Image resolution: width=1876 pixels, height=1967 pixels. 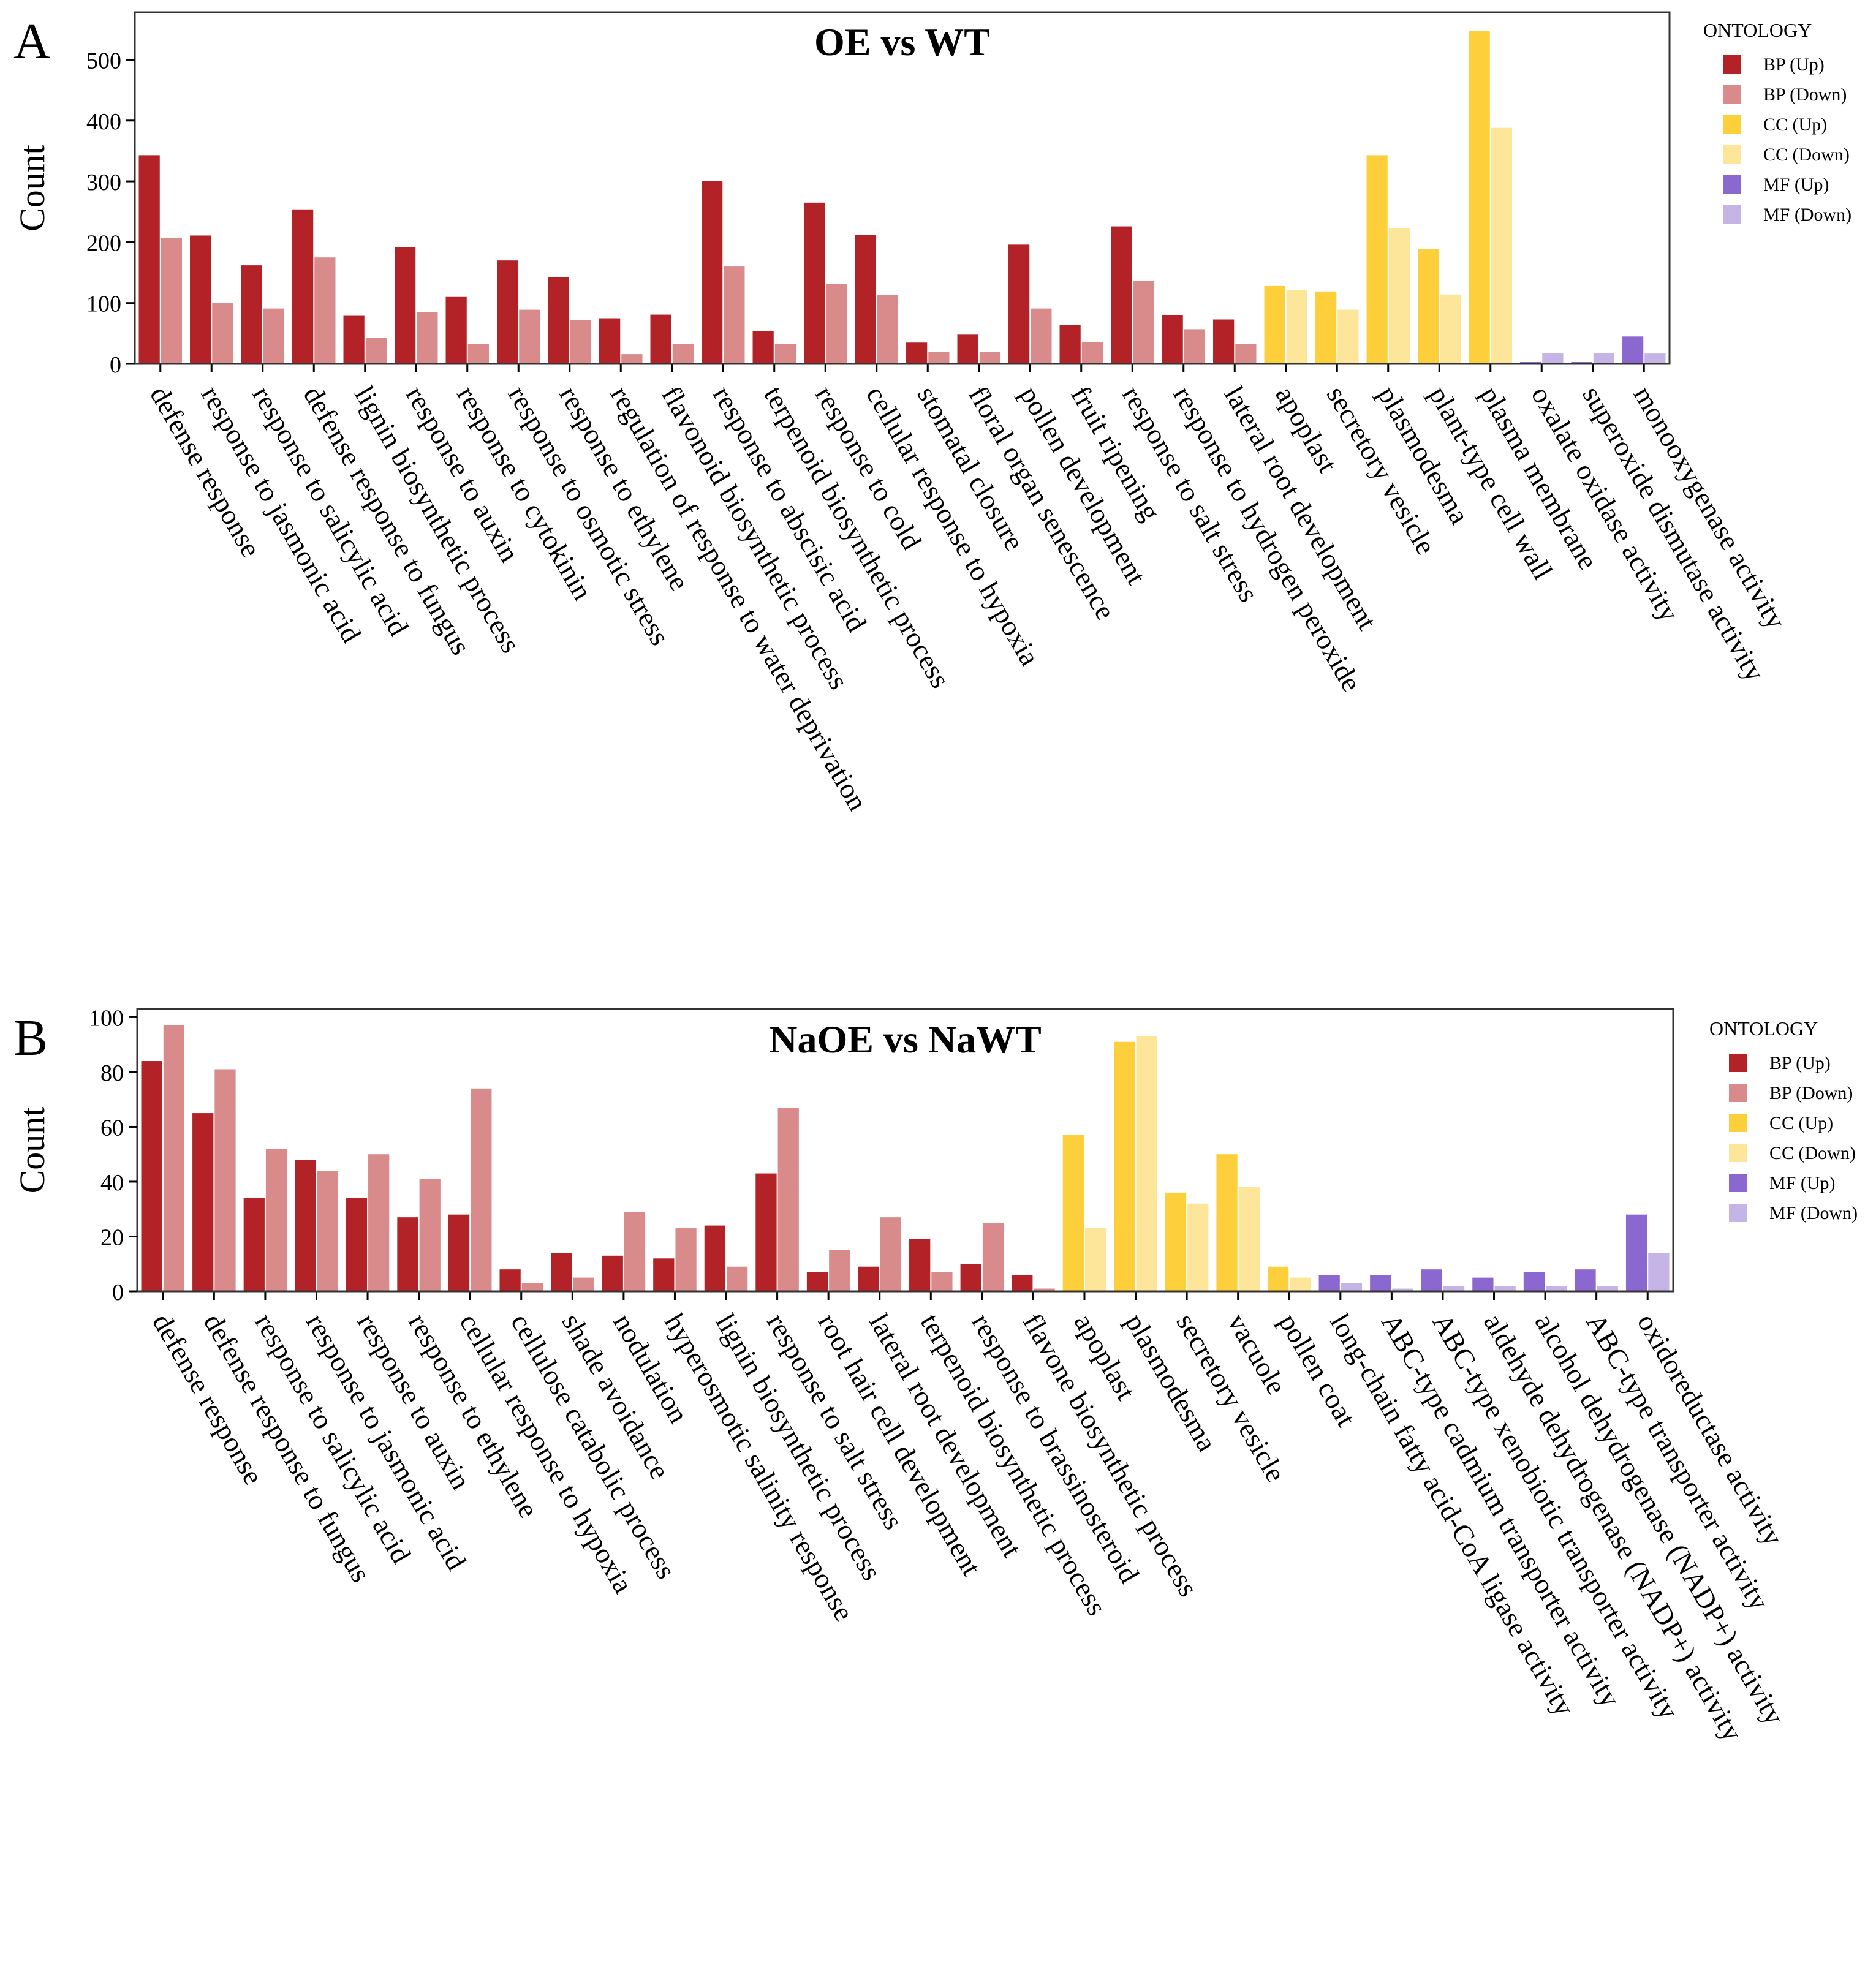 What do you see at coordinates (1811, 1093) in the screenshot?
I see `legend-label: BP (Down)` at bounding box center [1811, 1093].